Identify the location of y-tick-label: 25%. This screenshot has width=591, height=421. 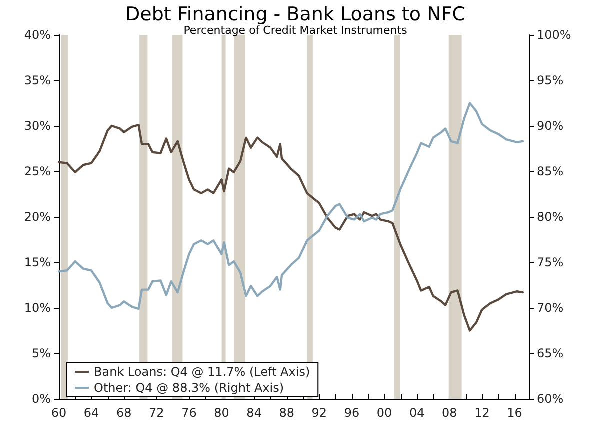
(37, 171).